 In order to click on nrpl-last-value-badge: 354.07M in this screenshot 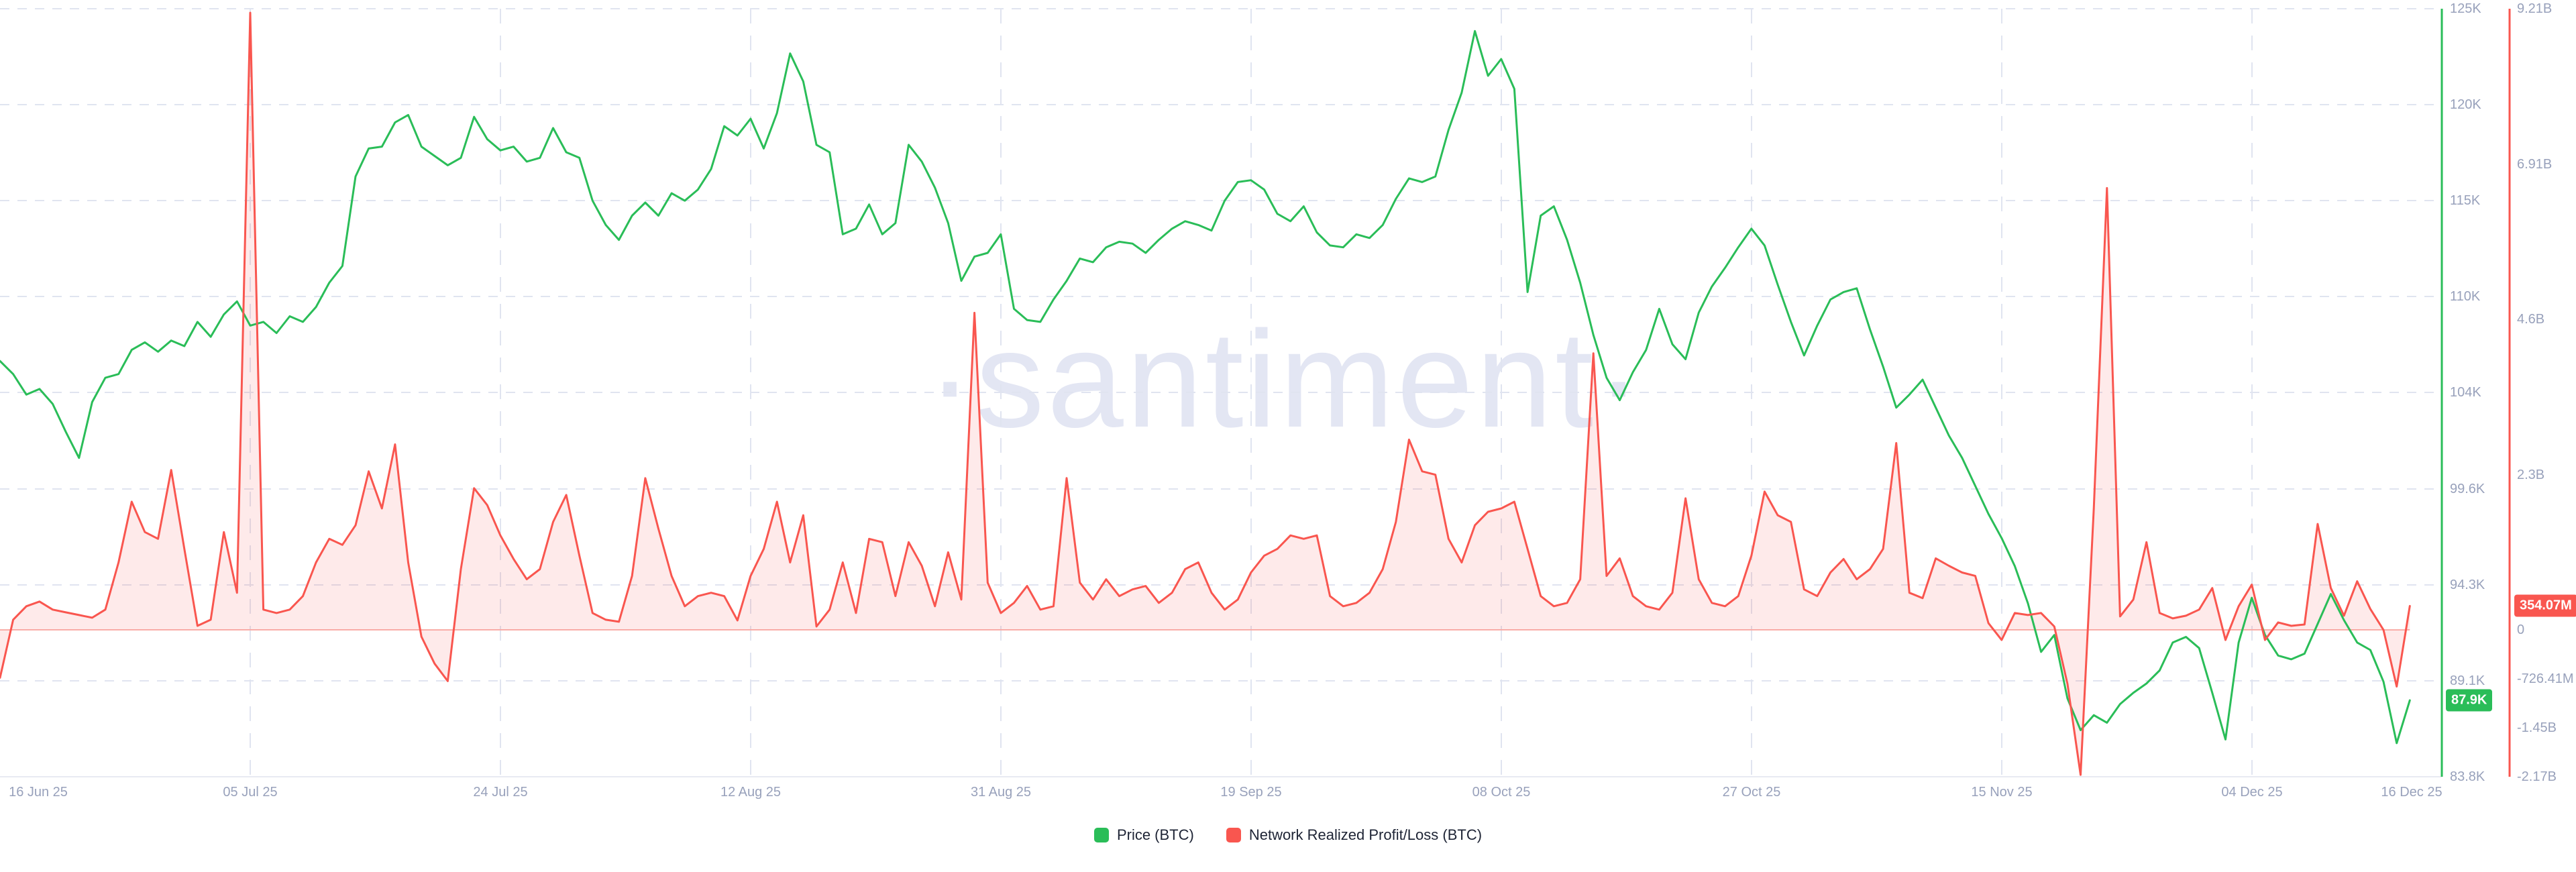, I will do `click(2545, 605)`.